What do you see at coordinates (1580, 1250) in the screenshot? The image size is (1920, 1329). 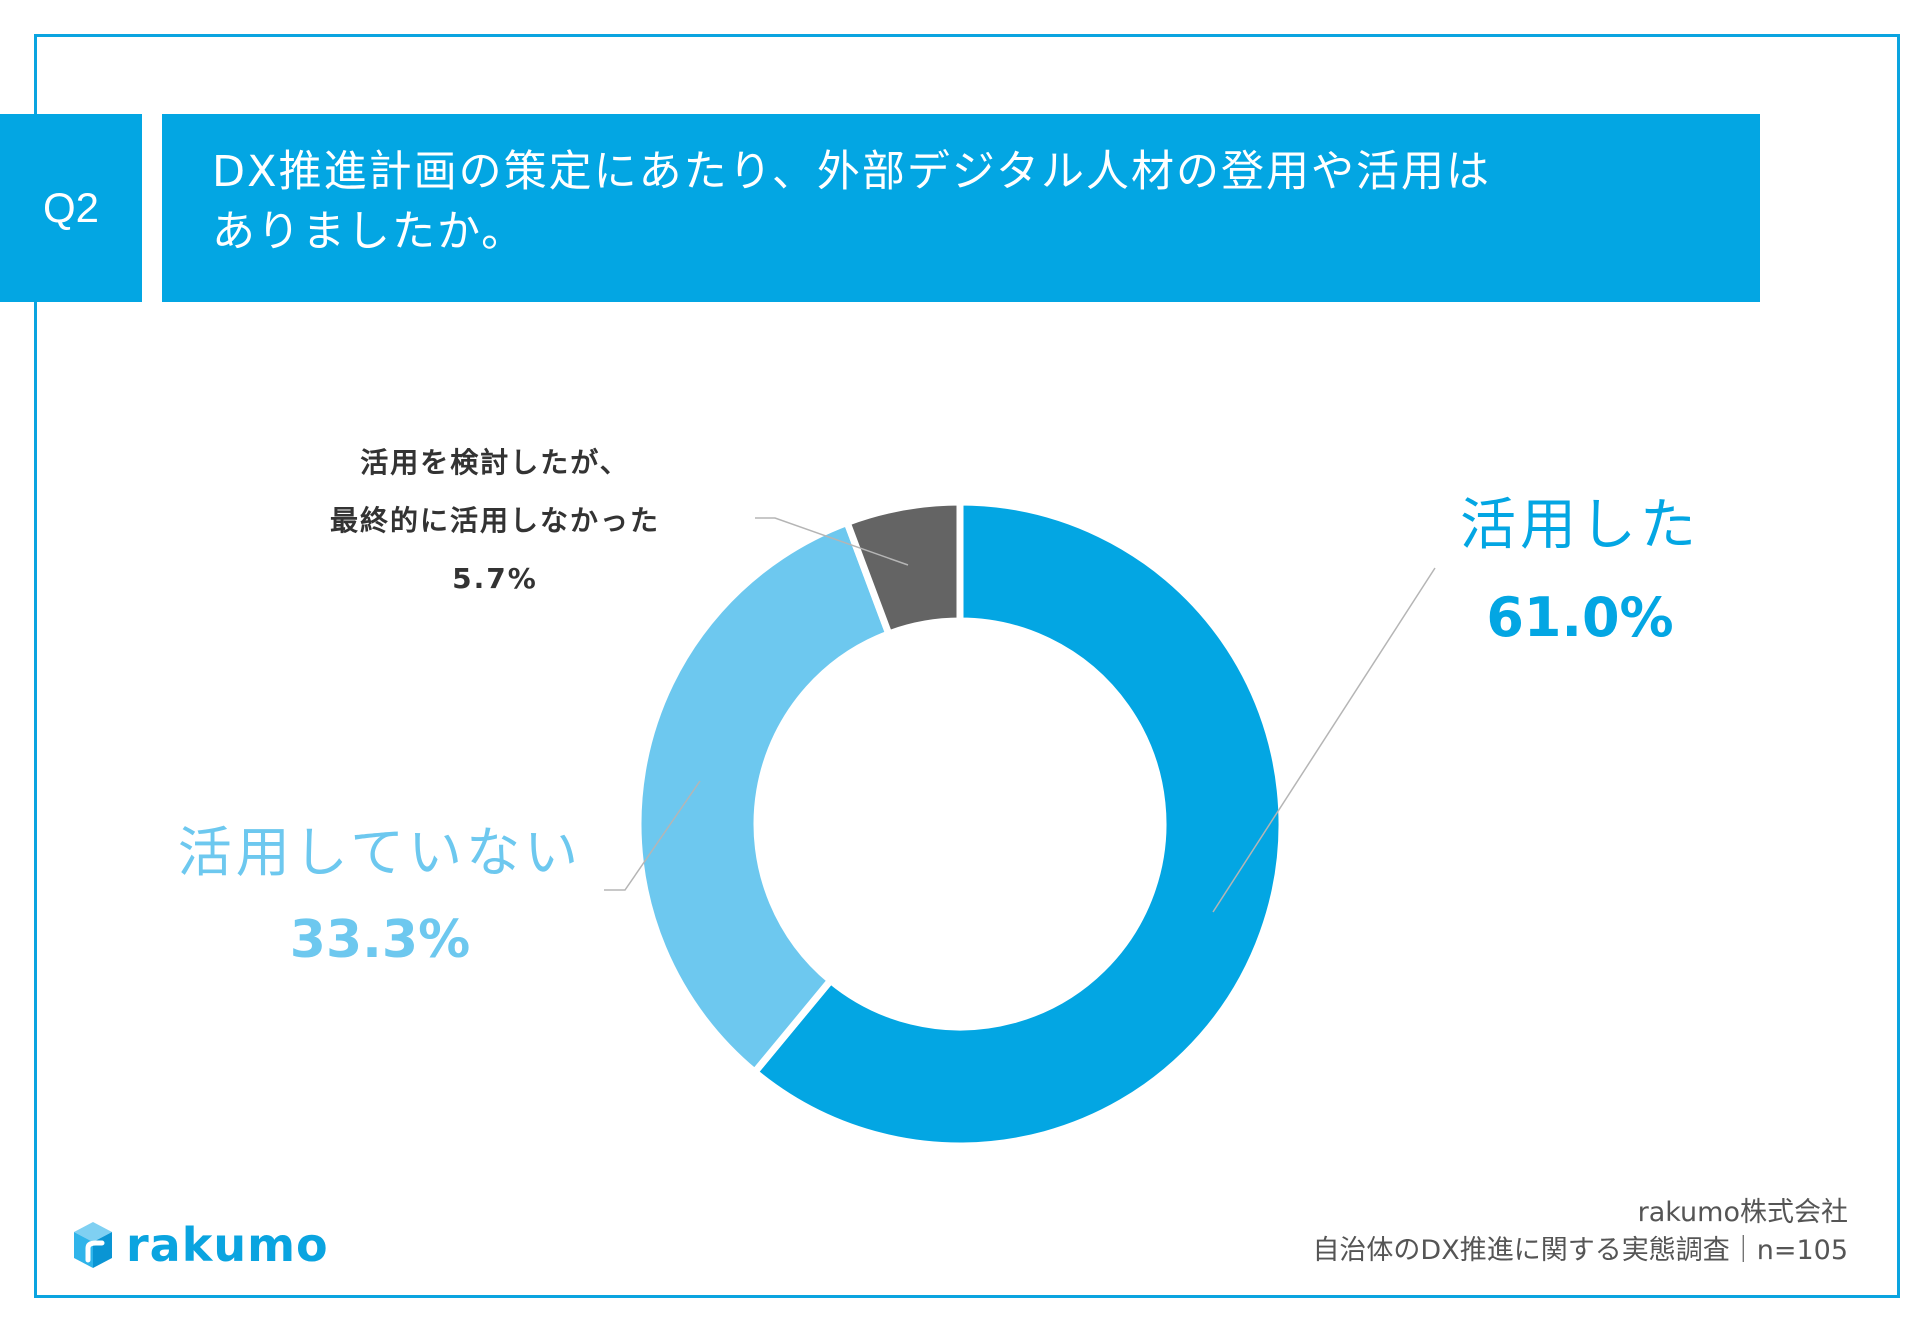 I see `footer-survey: 自治体のDX推進に関する実態調査｜n=105` at bounding box center [1580, 1250].